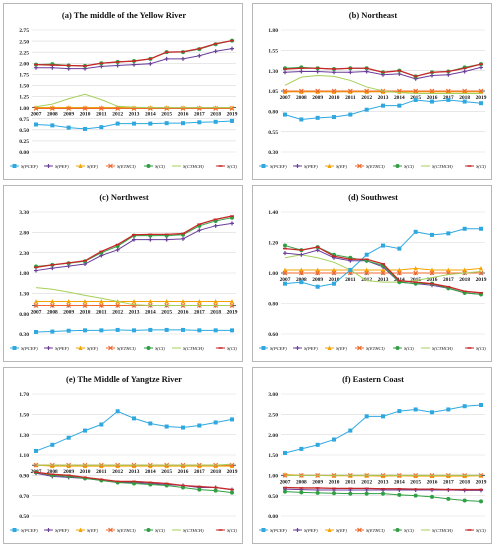 Image resolution: width=495 pixels, height=550 pixels. Describe the element at coordinates (24, 254) in the screenshot. I see `y-tick-label: 2.30` at that location.